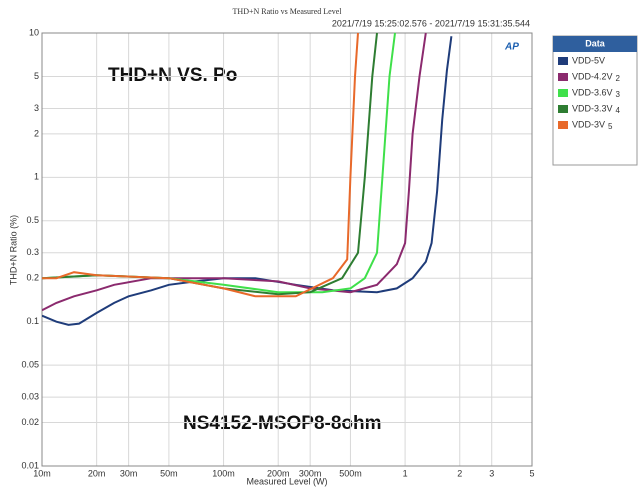 Image resolution: width=643 pixels, height=488 pixels. What do you see at coordinates (282, 423) in the screenshot?
I see `annotation: NS4152-MSOP8-8ohm` at bounding box center [282, 423].